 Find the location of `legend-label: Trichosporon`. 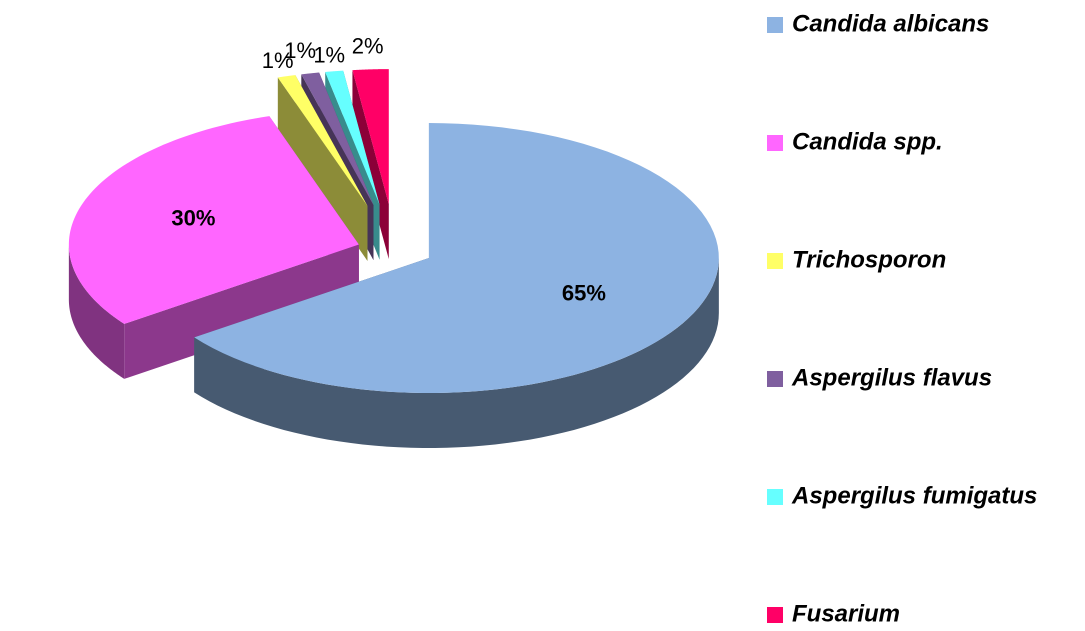

legend-label: Trichosporon is located at coordinates (869, 259).